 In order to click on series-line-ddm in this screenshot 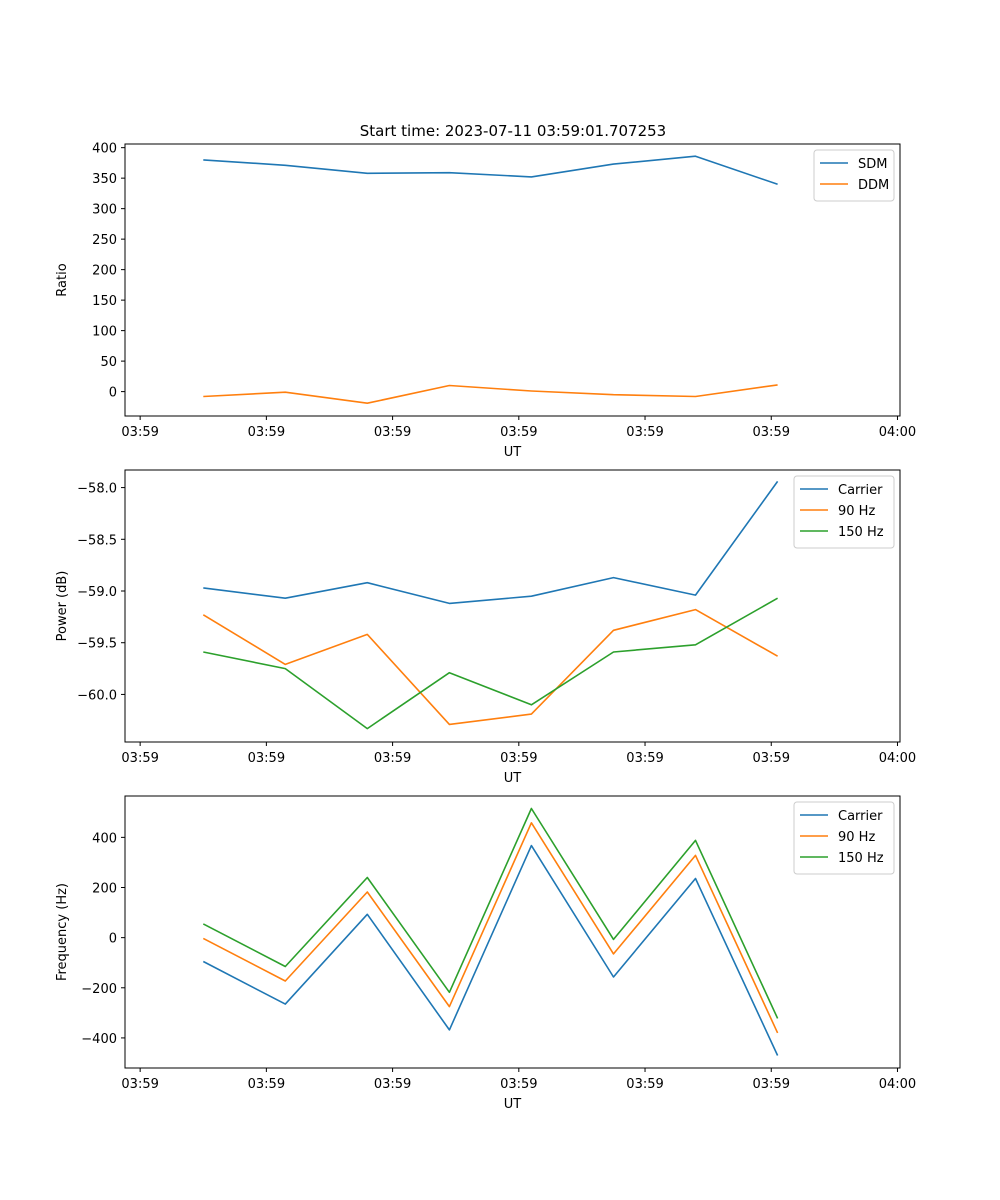, I will do `click(490, 394)`.